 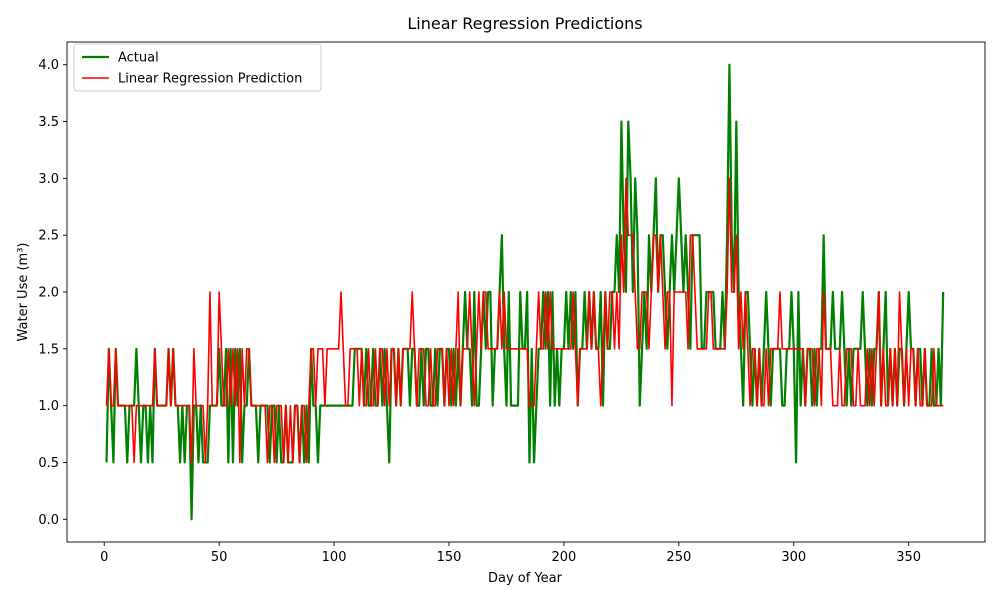 I want to click on y-tick-label: 1.5, so click(x=48, y=349).